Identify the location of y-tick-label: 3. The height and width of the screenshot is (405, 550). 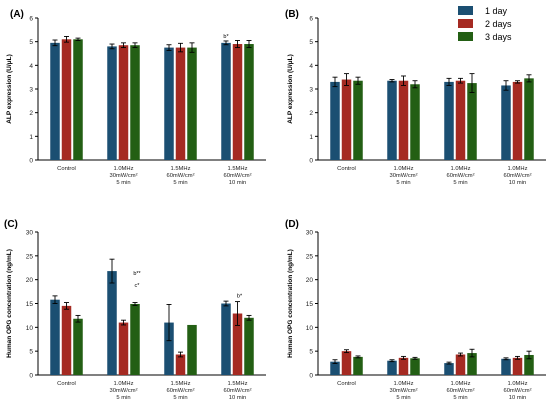
(311, 90).